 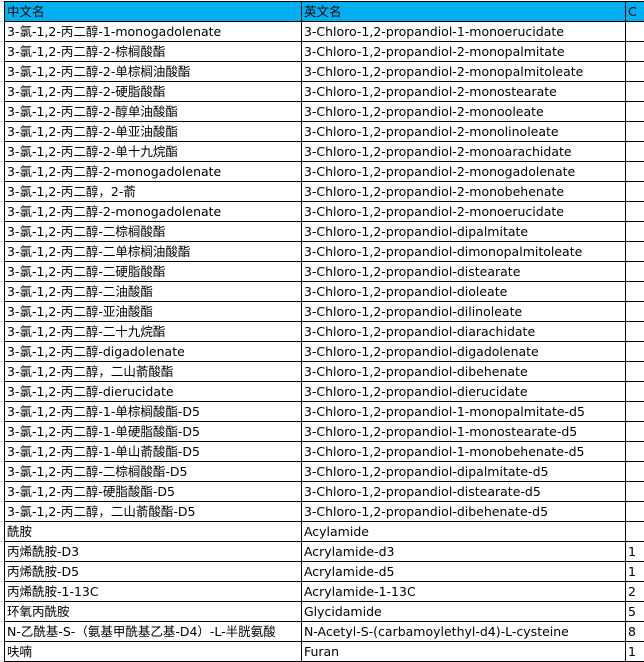 What do you see at coordinates (463, 291) in the screenshot?
I see `english-name-cell: 3-Chloro-1,2-propandiol-dioleate` at bounding box center [463, 291].